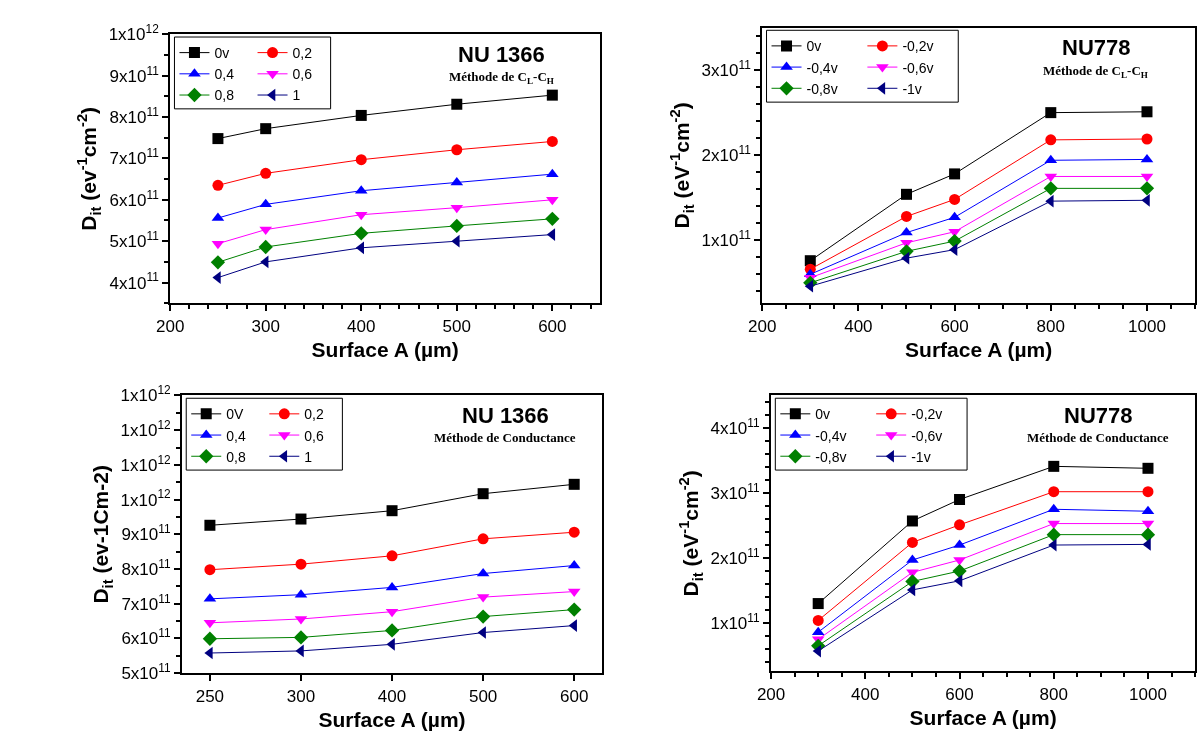  Describe the element at coordinates (505, 415) in the screenshot. I see `chart-title: NU 1366` at that location.